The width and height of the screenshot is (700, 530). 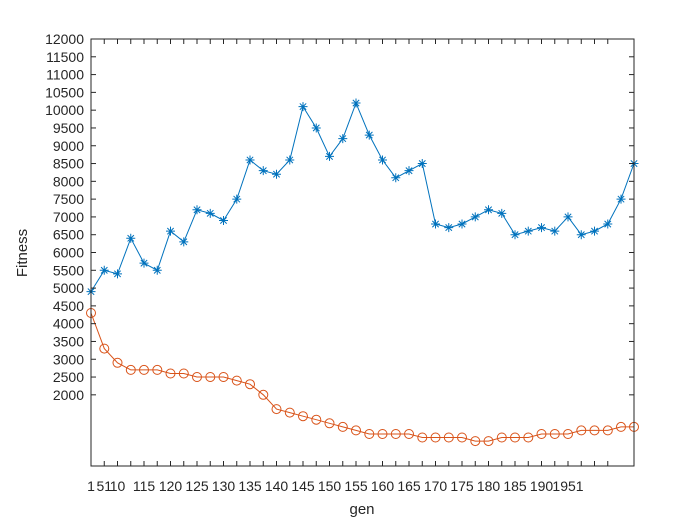 I want to click on x-tick-label: 10, so click(x=118, y=486).